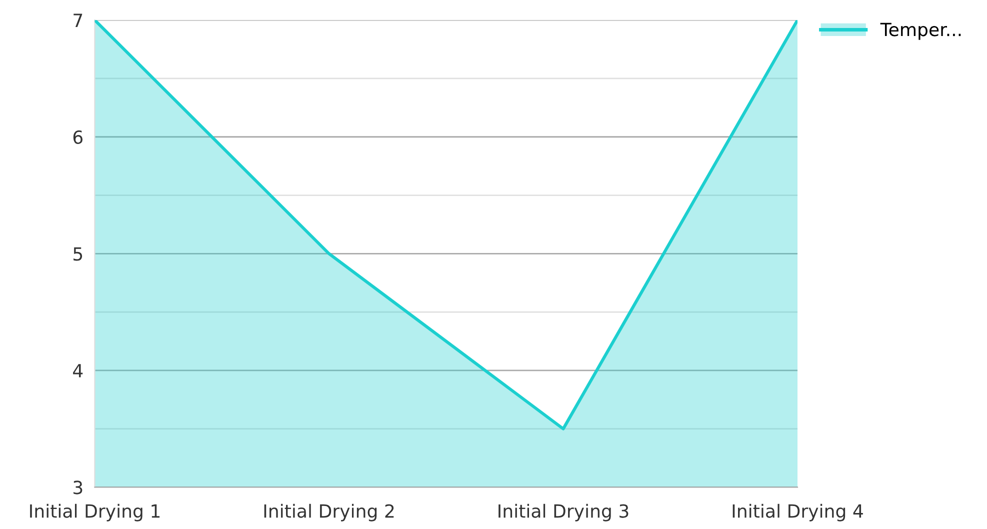 The image size is (987, 529). What do you see at coordinates (78, 20) in the screenshot?
I see `y-tick-label: 7` at bounding box center [78, 20].